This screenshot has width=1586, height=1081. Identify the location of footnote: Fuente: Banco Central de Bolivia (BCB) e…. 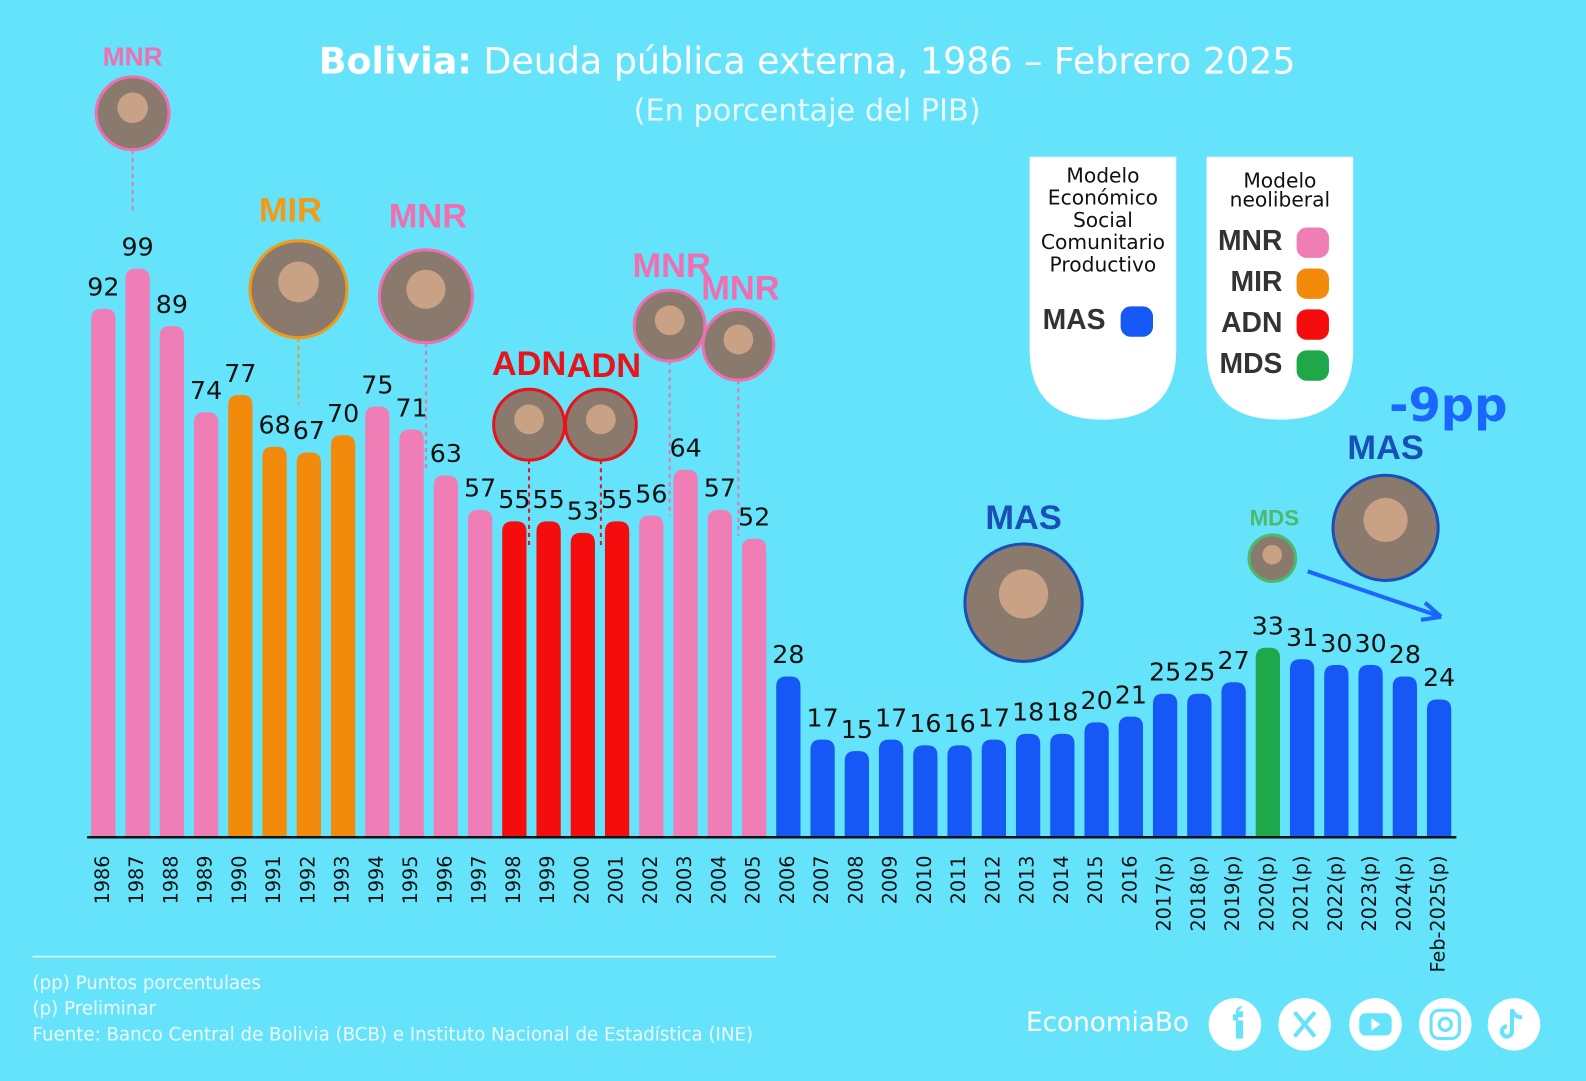
(393, 1034).